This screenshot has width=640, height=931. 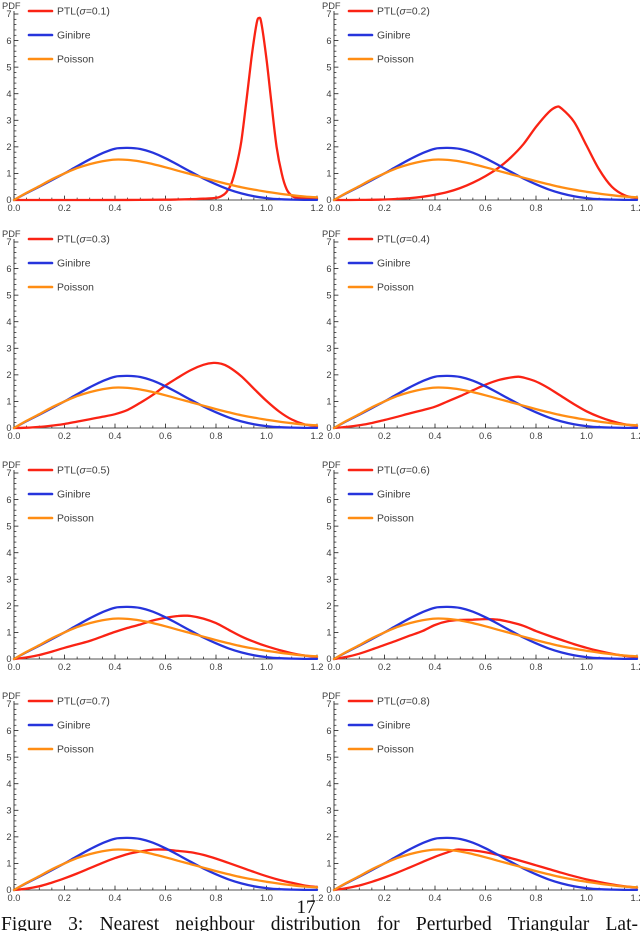 I want to click on legend-entry-ptl: PTL(σ=0.6), so click(x=388, y=471).